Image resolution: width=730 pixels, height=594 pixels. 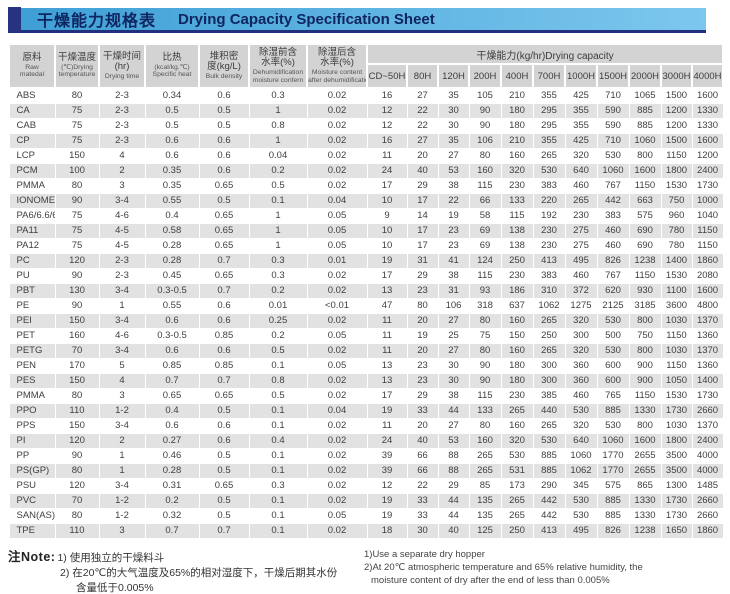 What do you see at coordinates (485, 410) in the screenshot?
I see `value-cell: 133` at bounding box center [485, 410].